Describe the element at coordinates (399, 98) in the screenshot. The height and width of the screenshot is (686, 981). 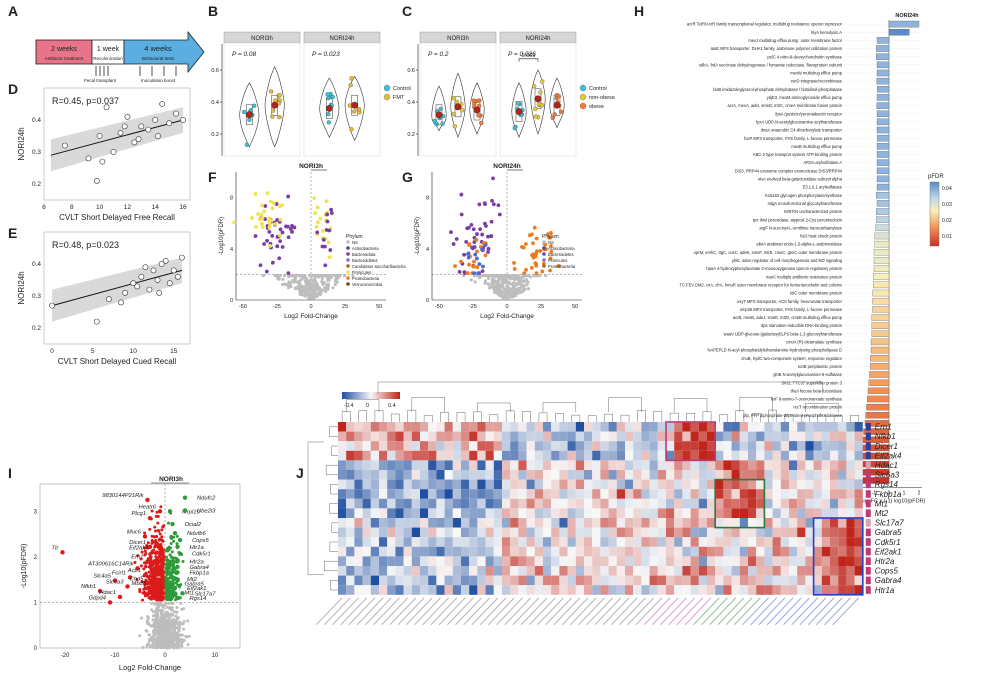
I see `legend-label: FMT` at that location.